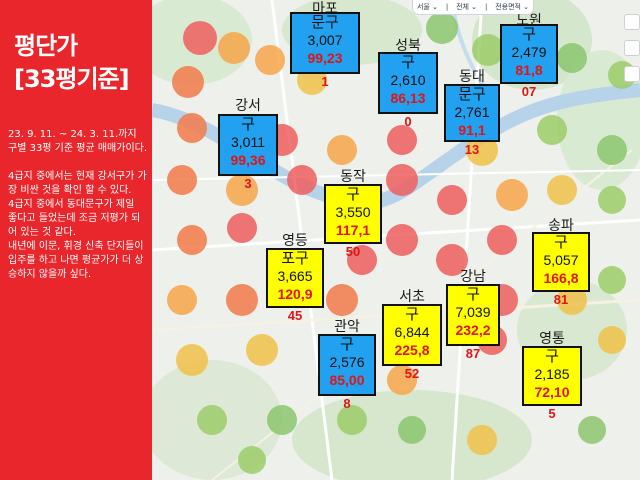 Image resolution: width=640 pixels, height=480 pixels. What do you see at coordinates (408, 83) in the screenshot?
I see `district-seongbuk: 성북 구 2,610 86,13 0` at bounding box center [408, 83].